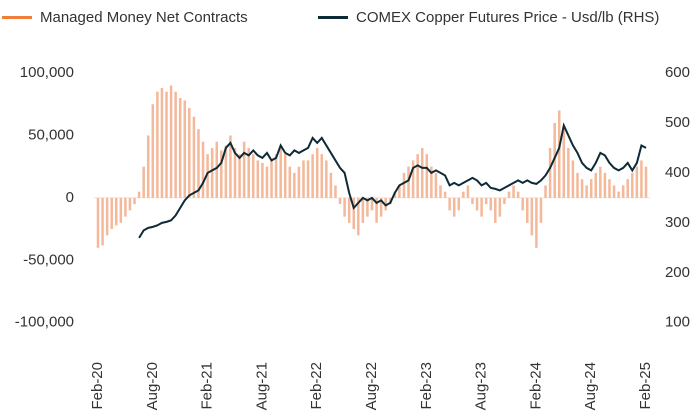  Describe the element at coordinates (51, 134) in the screenshot. I see `y-tick-label: 50,000` at that location.